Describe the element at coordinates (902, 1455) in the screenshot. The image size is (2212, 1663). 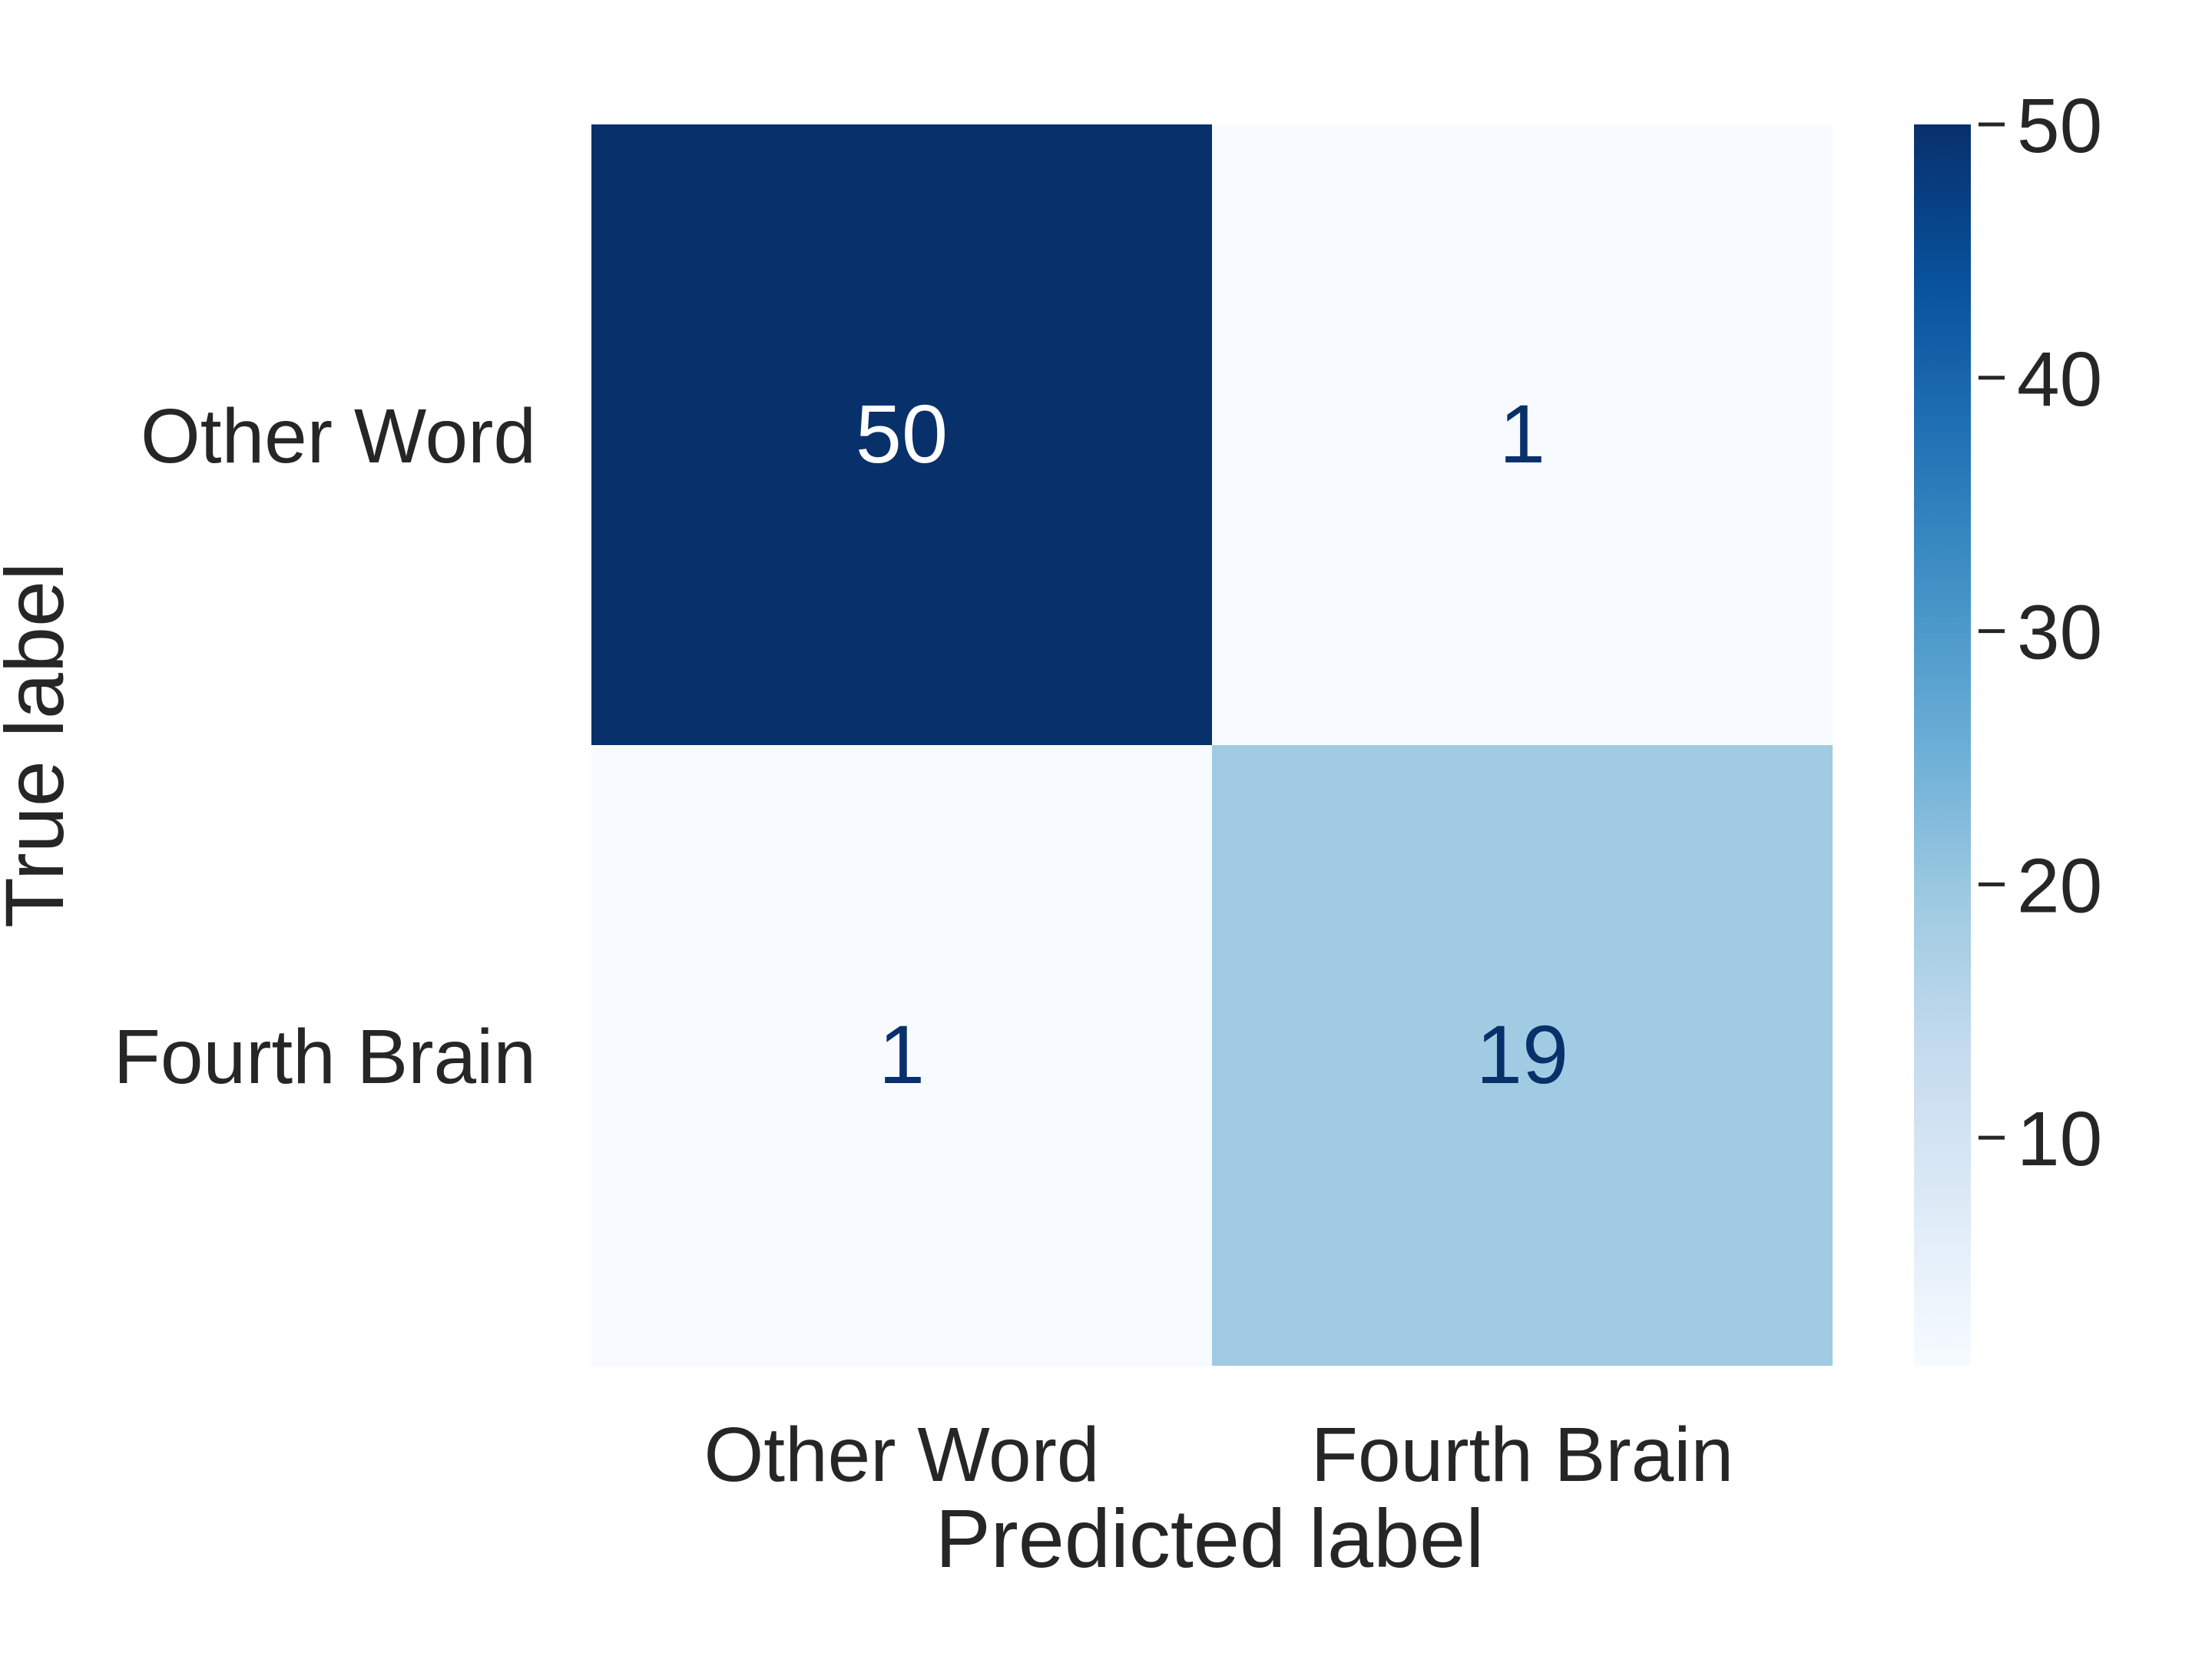
I see `x-tick-label-other-word: Other Word` at that location.